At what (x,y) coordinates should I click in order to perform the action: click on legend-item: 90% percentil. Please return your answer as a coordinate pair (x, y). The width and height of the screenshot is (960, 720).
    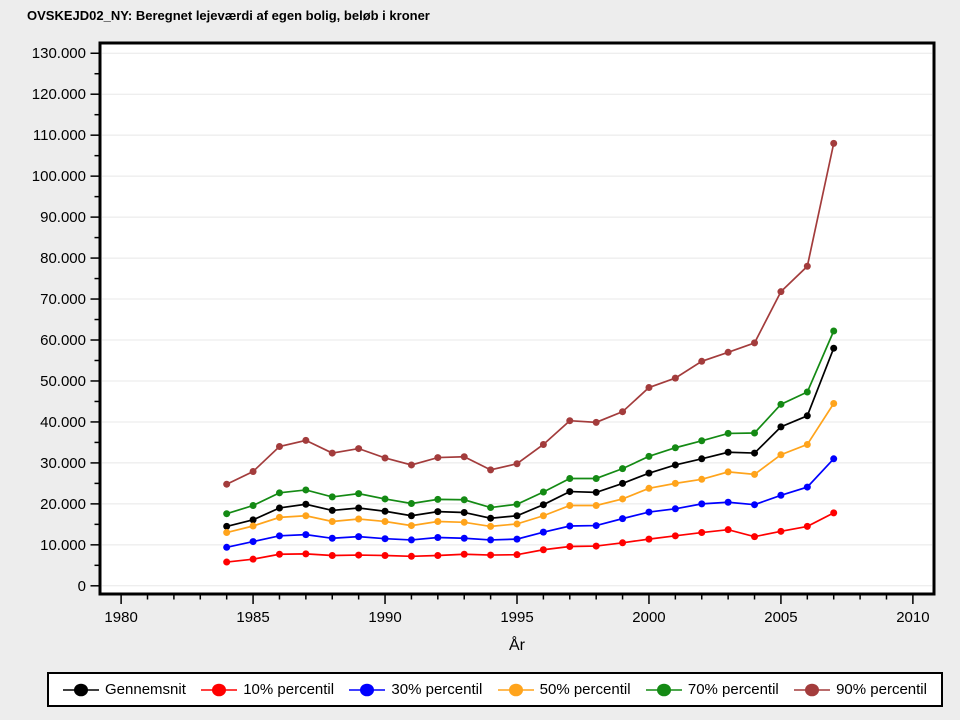
    Looking at the image, I should click on (860, 689).